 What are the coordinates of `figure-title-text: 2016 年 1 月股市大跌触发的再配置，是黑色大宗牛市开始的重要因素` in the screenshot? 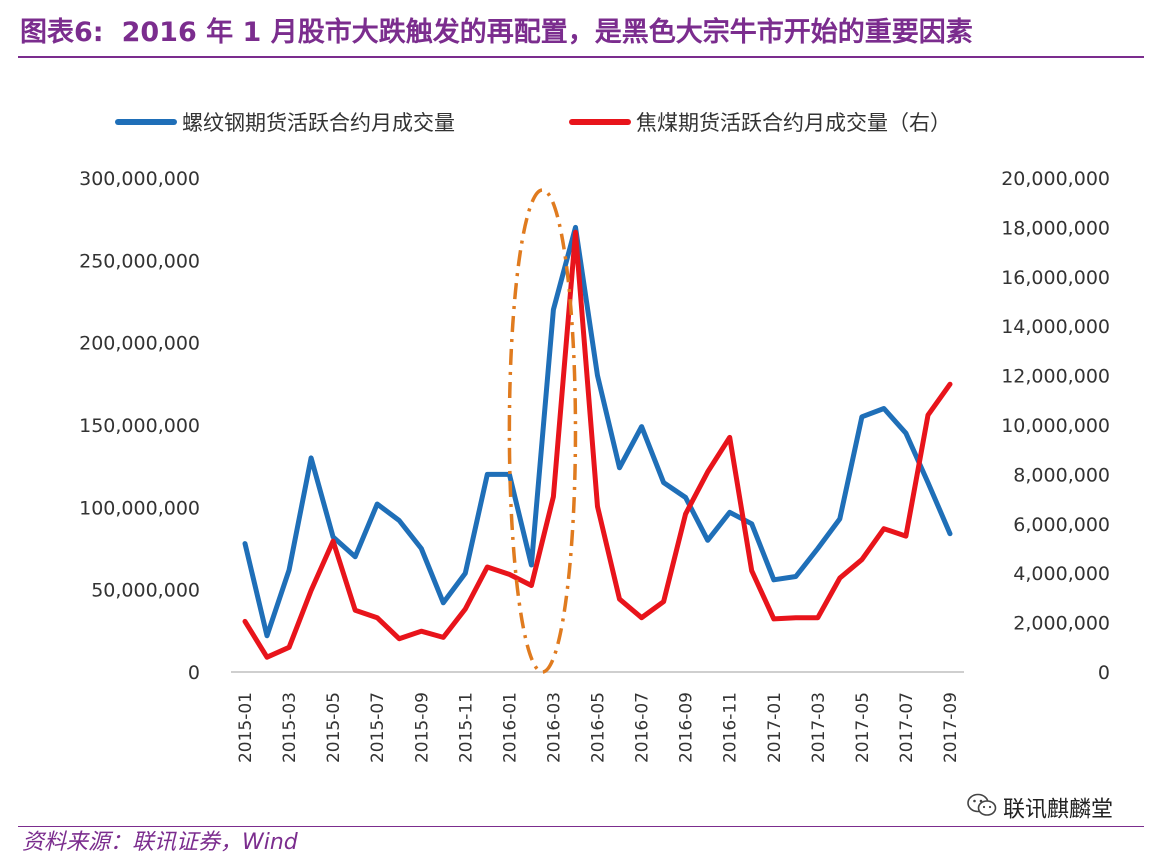 It's located at (547, 32).